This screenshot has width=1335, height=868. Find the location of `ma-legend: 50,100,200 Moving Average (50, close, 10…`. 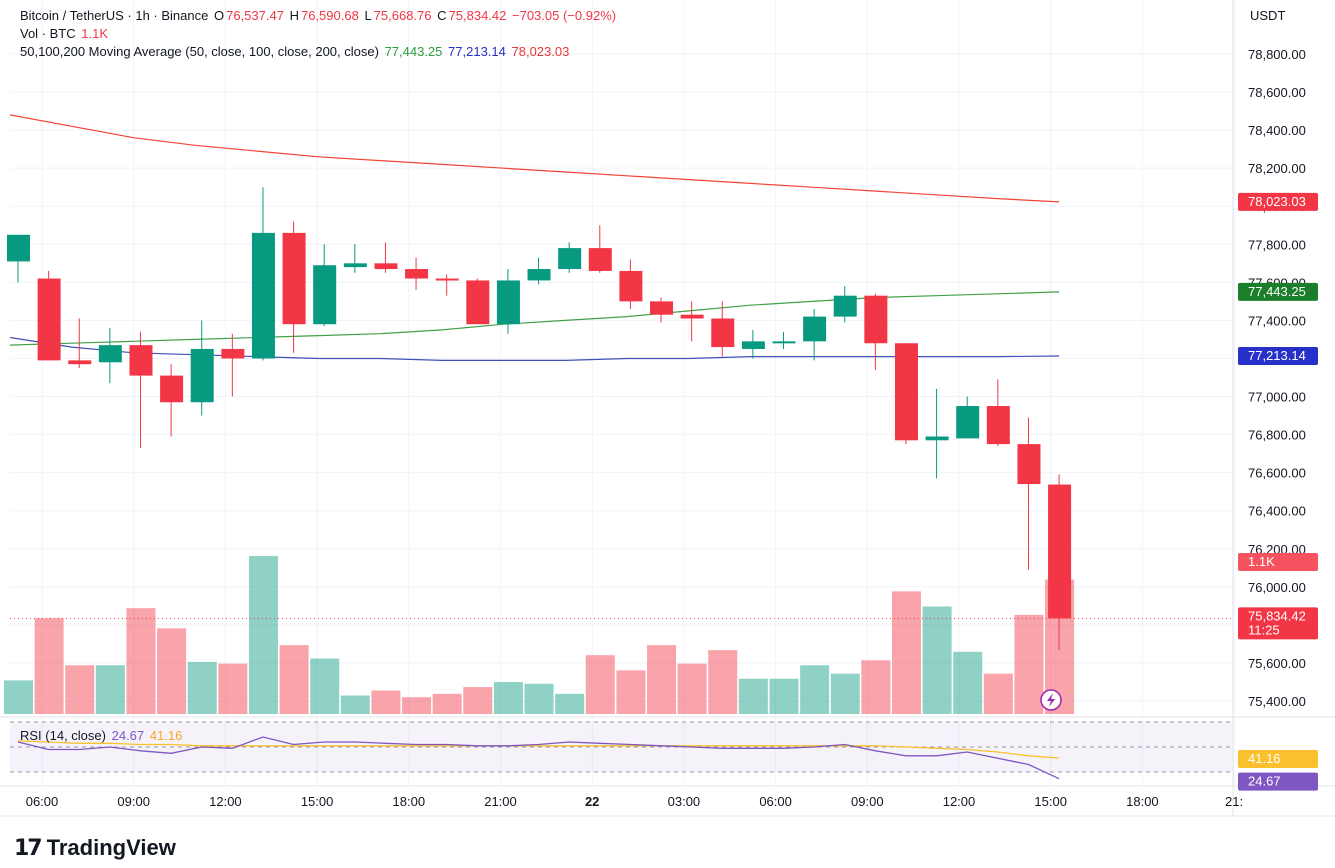

ma-legend: 50,100,200 Moving Average (50, close, 10… is located at coordinates (295, 51).